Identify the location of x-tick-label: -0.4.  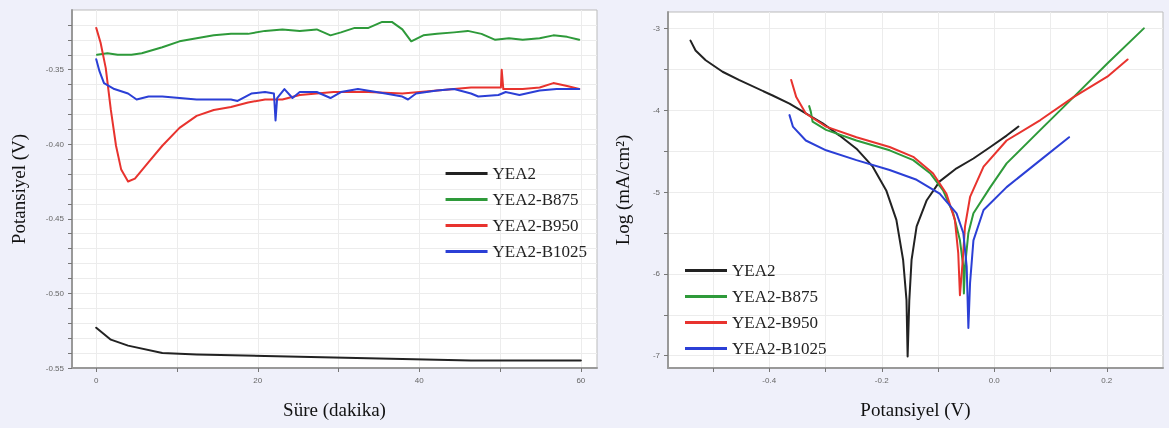
(769, 380).